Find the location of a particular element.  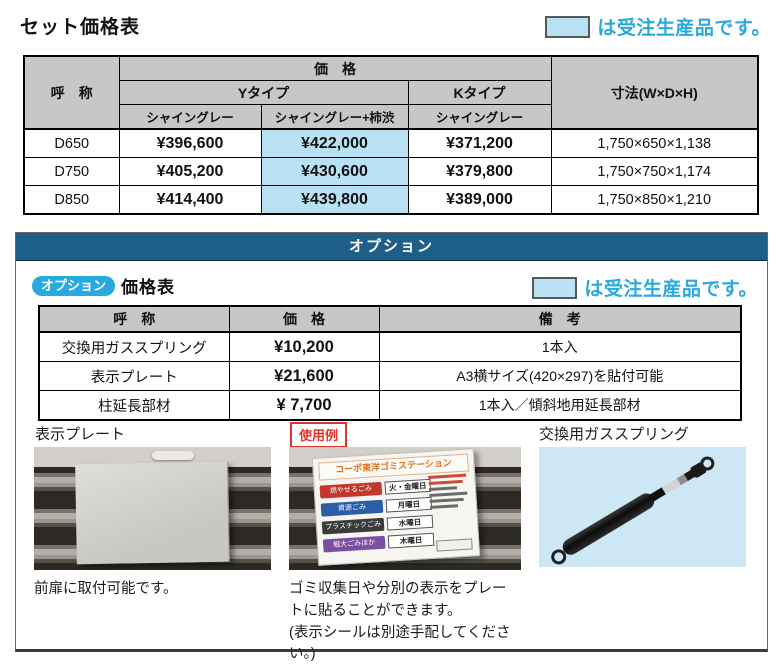

price-cell: ¥389,000 is located at coordinates (479, 200).